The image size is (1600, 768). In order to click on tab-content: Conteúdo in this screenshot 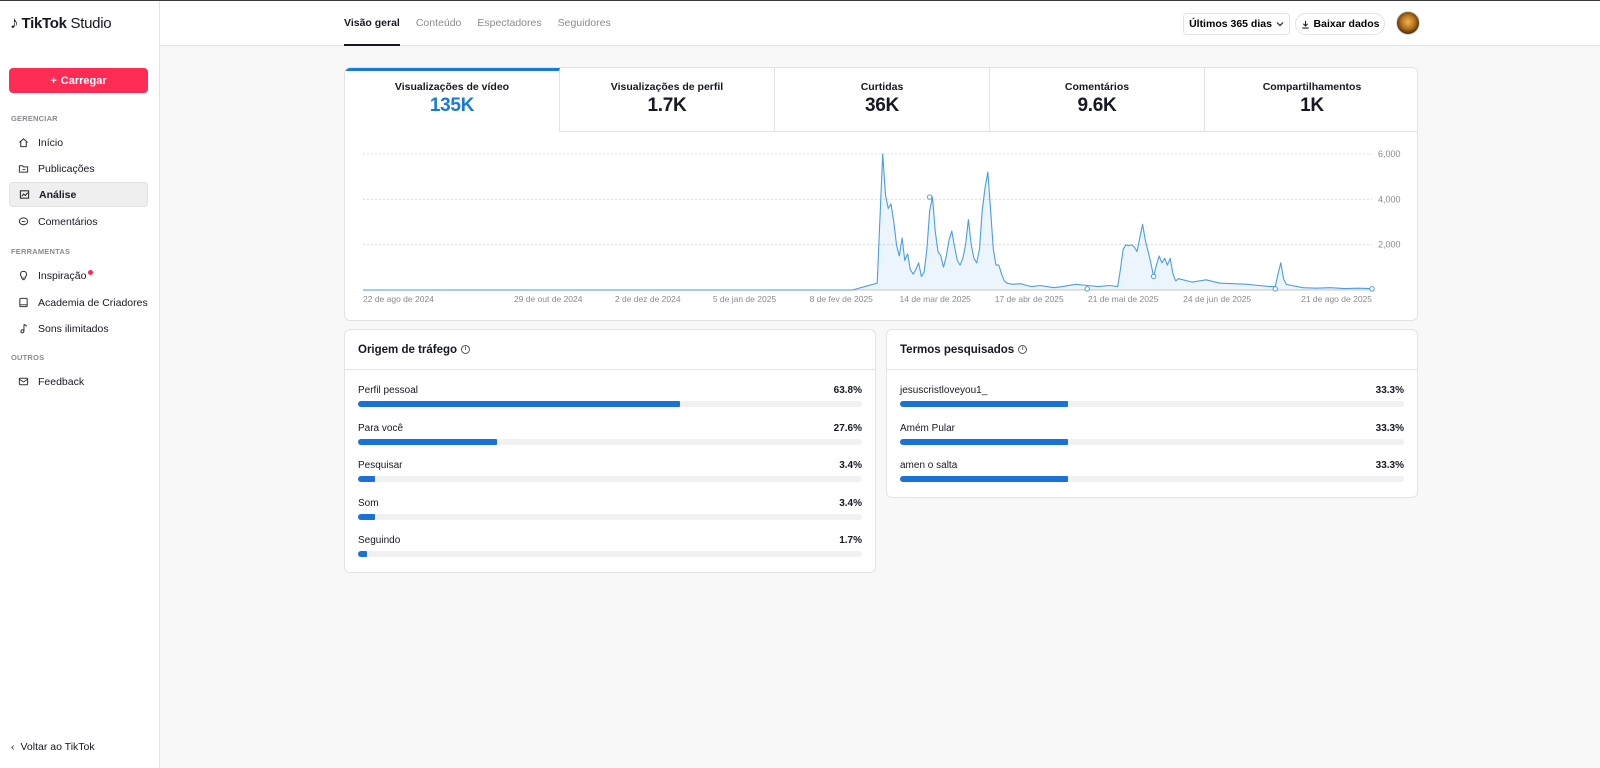, I will do `click(438, 23)`.